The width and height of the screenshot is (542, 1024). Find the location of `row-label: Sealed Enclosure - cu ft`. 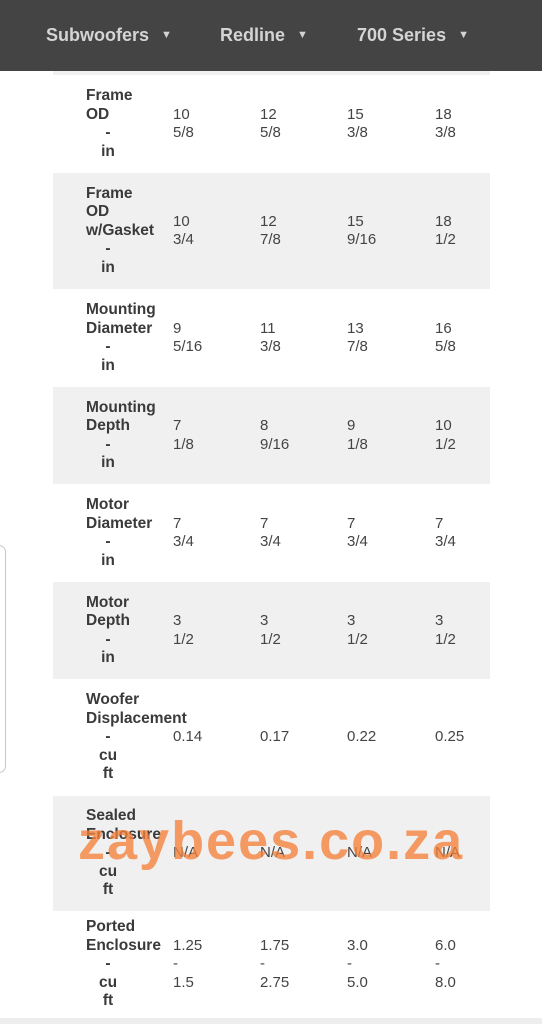

row-label: Sealed Enclosure - cu ft is located at coordinates (130, 853).